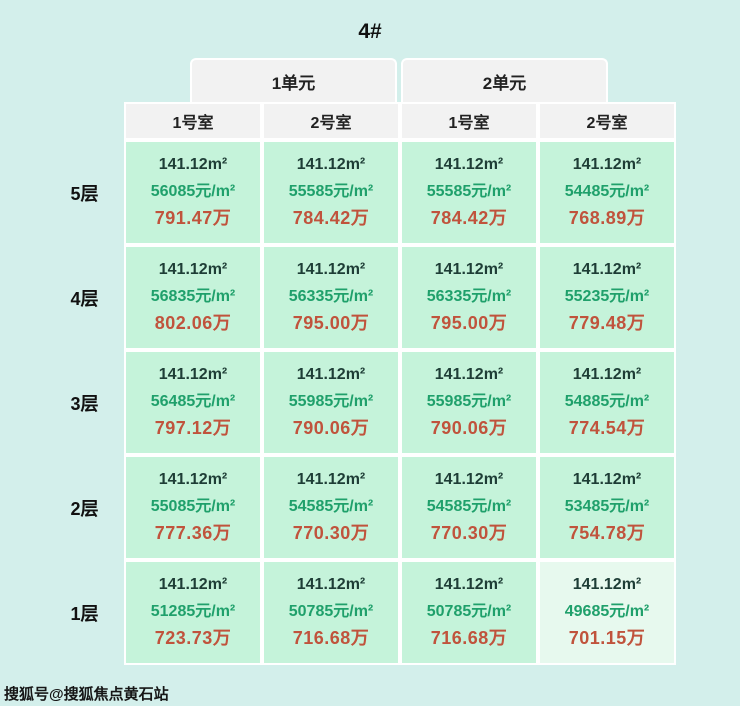 This screenshot has height=706, width=740. I want to click on price-cell: 141.12m² 53485元/m² 754.78万, so click(607, 507).